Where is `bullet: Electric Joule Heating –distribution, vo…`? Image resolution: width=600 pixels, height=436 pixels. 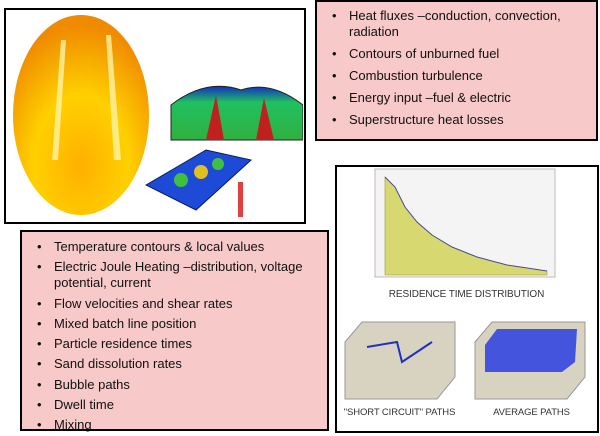 bullet: Electric Joule Heating –distribution, vo… is located at coordinates (179, 275).